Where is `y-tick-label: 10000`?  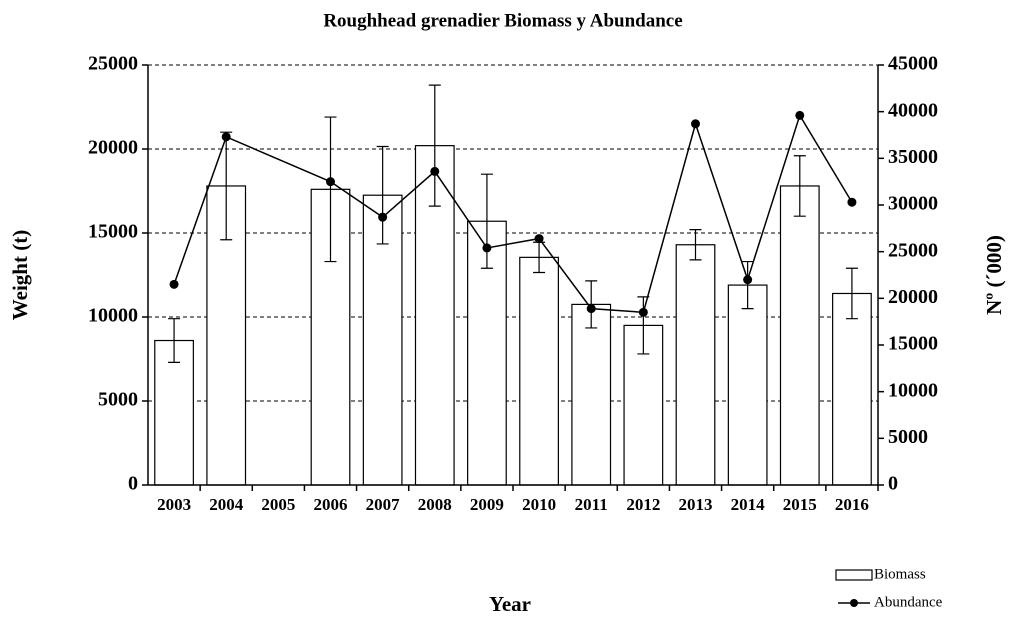
y-tick-label: 10000 is located at coordinates (113, 316).